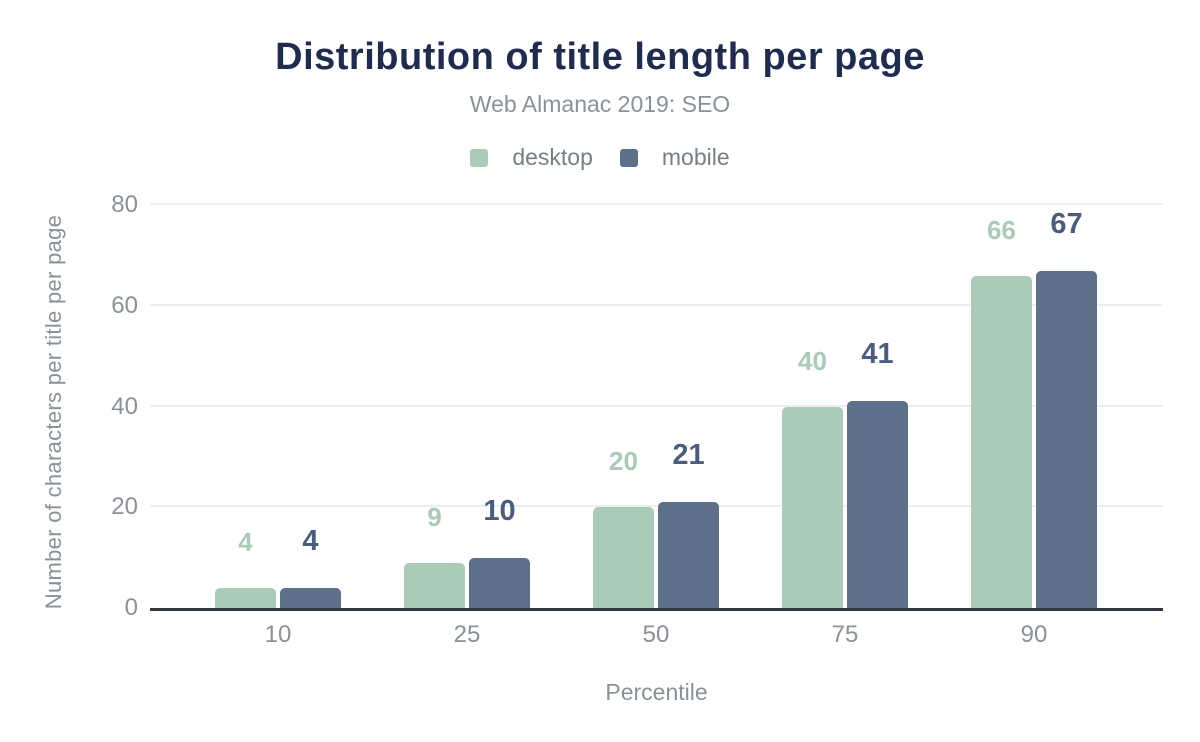 Image resolution: width=1200 pixels, height=742 pixels. I want to click on bar-value-label-desktop-p10: 4, so click(245, 541).